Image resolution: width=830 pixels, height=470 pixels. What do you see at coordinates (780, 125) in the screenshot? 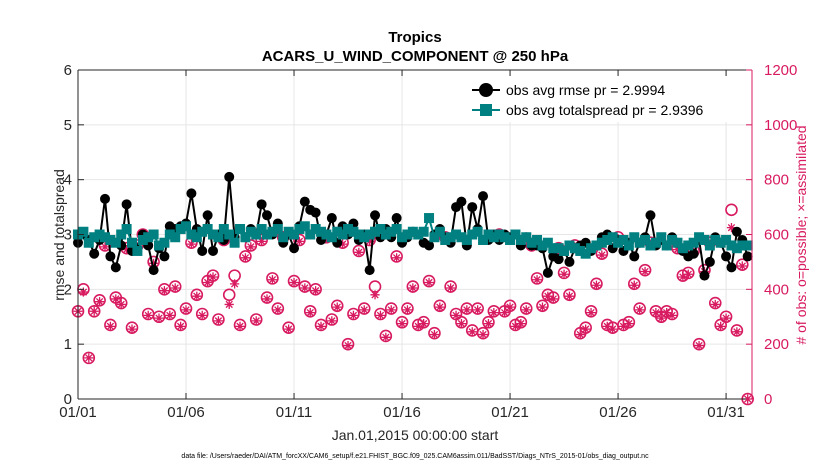
I see `y2-tick-label: 1000` at bounding box center [780, 125].